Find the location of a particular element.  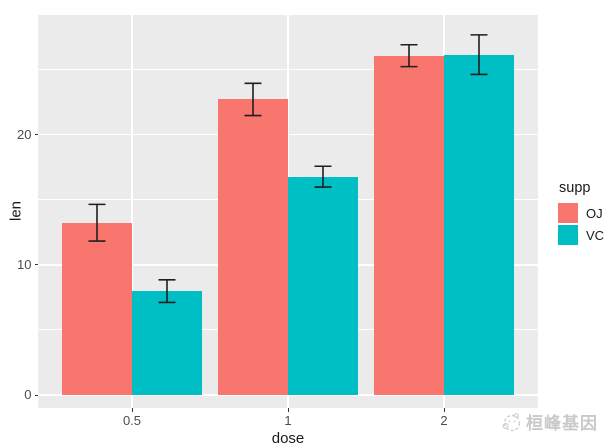

legend-items: OJ VC is located at coordinates (581, 224).